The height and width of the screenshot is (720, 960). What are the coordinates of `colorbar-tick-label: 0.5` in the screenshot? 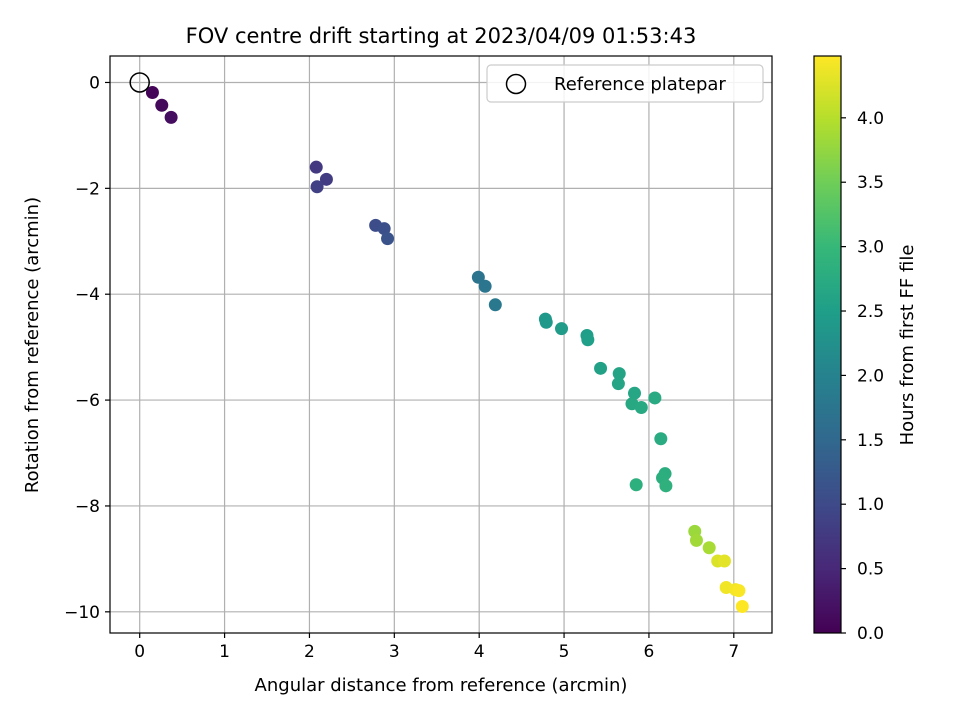 It's located at (870, 570).